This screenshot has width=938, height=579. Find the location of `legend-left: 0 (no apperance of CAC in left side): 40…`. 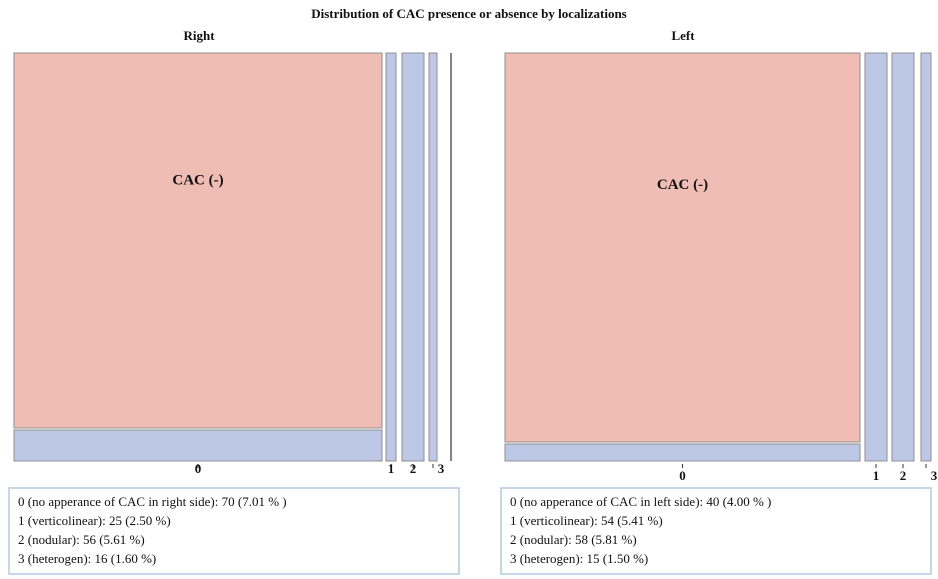

legend-left: 0 (no apperance of CAC in left side): 40… is located at coordinates (716, 531).